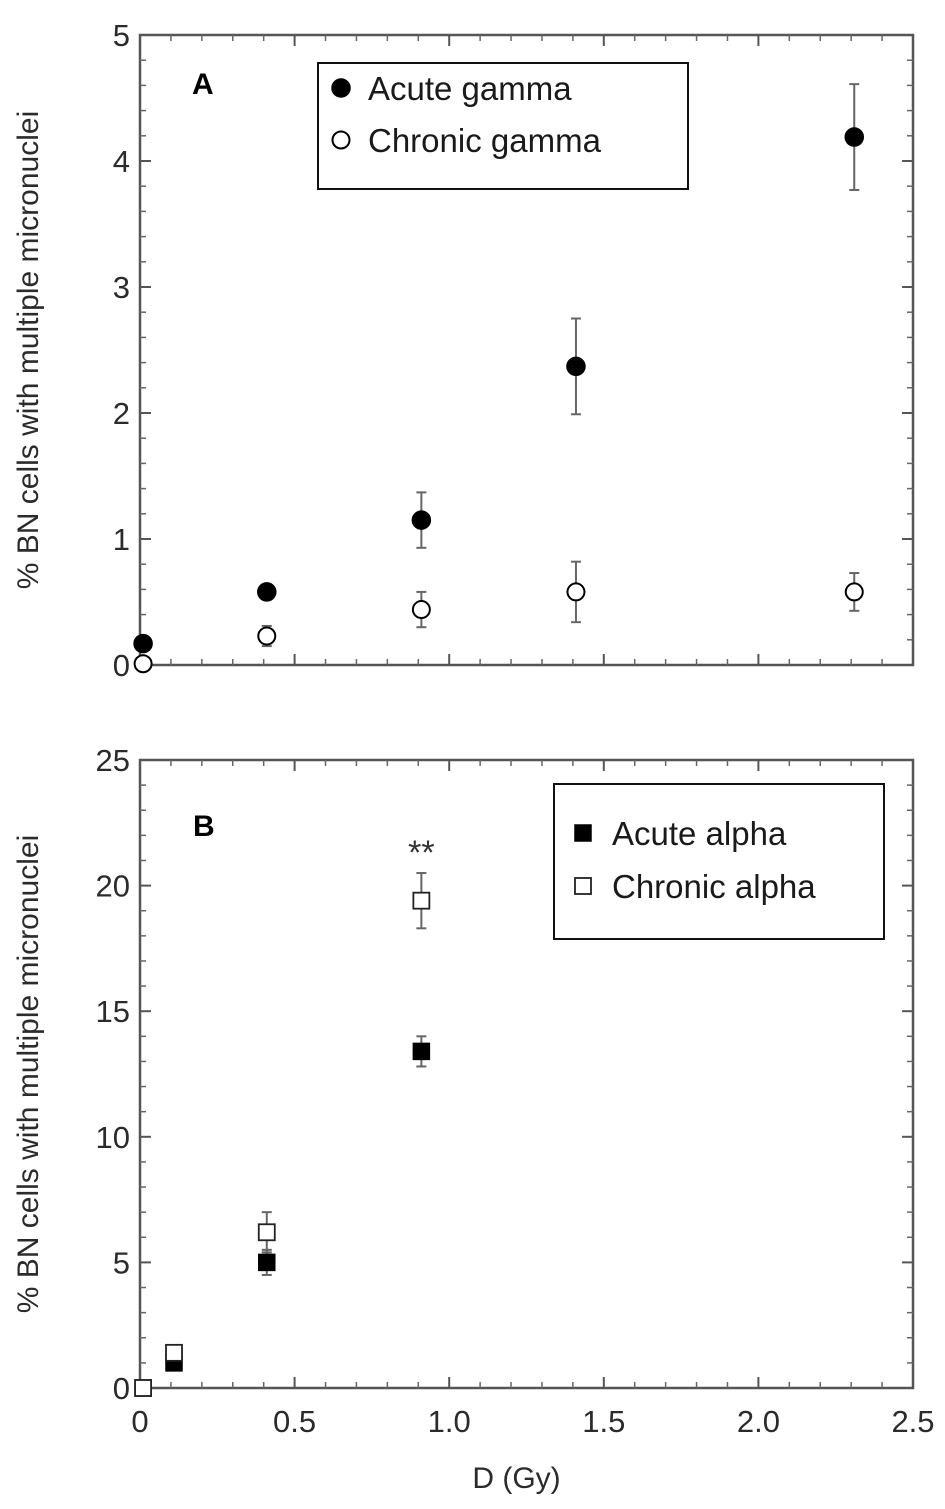 The image size is (945, 1509). I want to click on legend-label: Chronic alpha, so click(714, 886).